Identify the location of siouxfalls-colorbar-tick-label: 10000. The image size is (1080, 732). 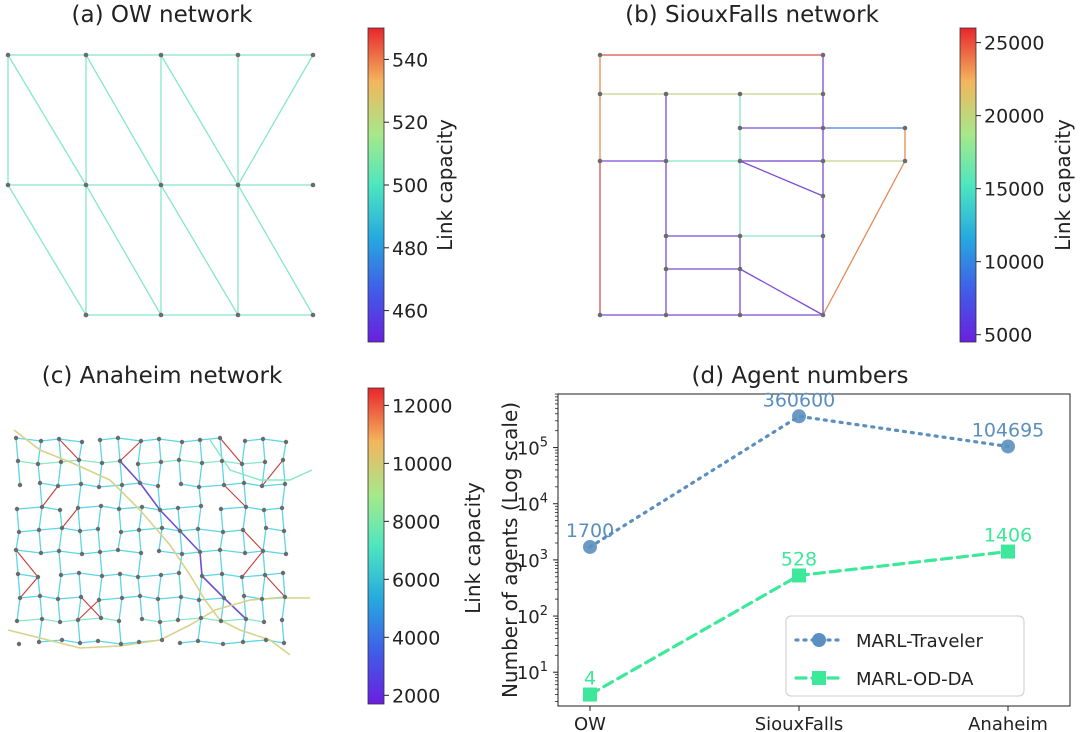
(1014, 263).